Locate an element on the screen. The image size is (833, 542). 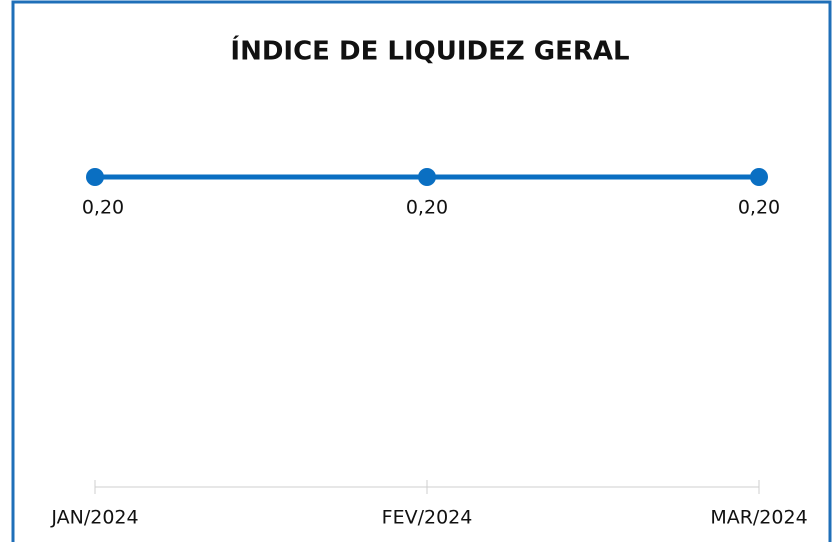
x-tick-label: JAN/2024 is located at coordinates (94, 518).